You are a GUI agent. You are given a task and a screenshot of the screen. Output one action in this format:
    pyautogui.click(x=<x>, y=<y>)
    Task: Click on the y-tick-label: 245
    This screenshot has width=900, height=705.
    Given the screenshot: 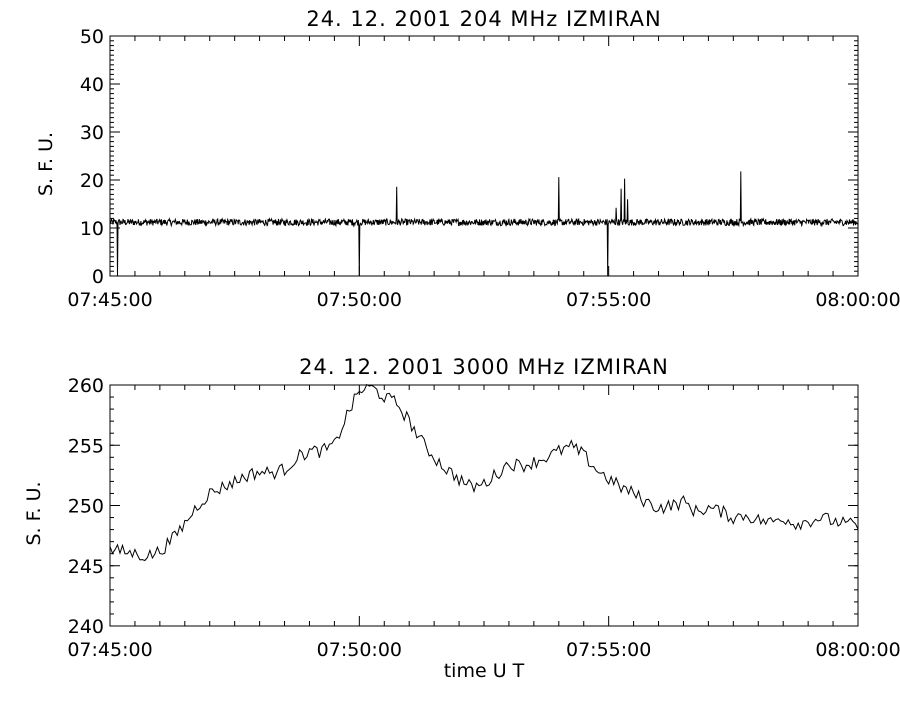 What is the action you would take?
    pyautogui.click(x=86, y=567)
    